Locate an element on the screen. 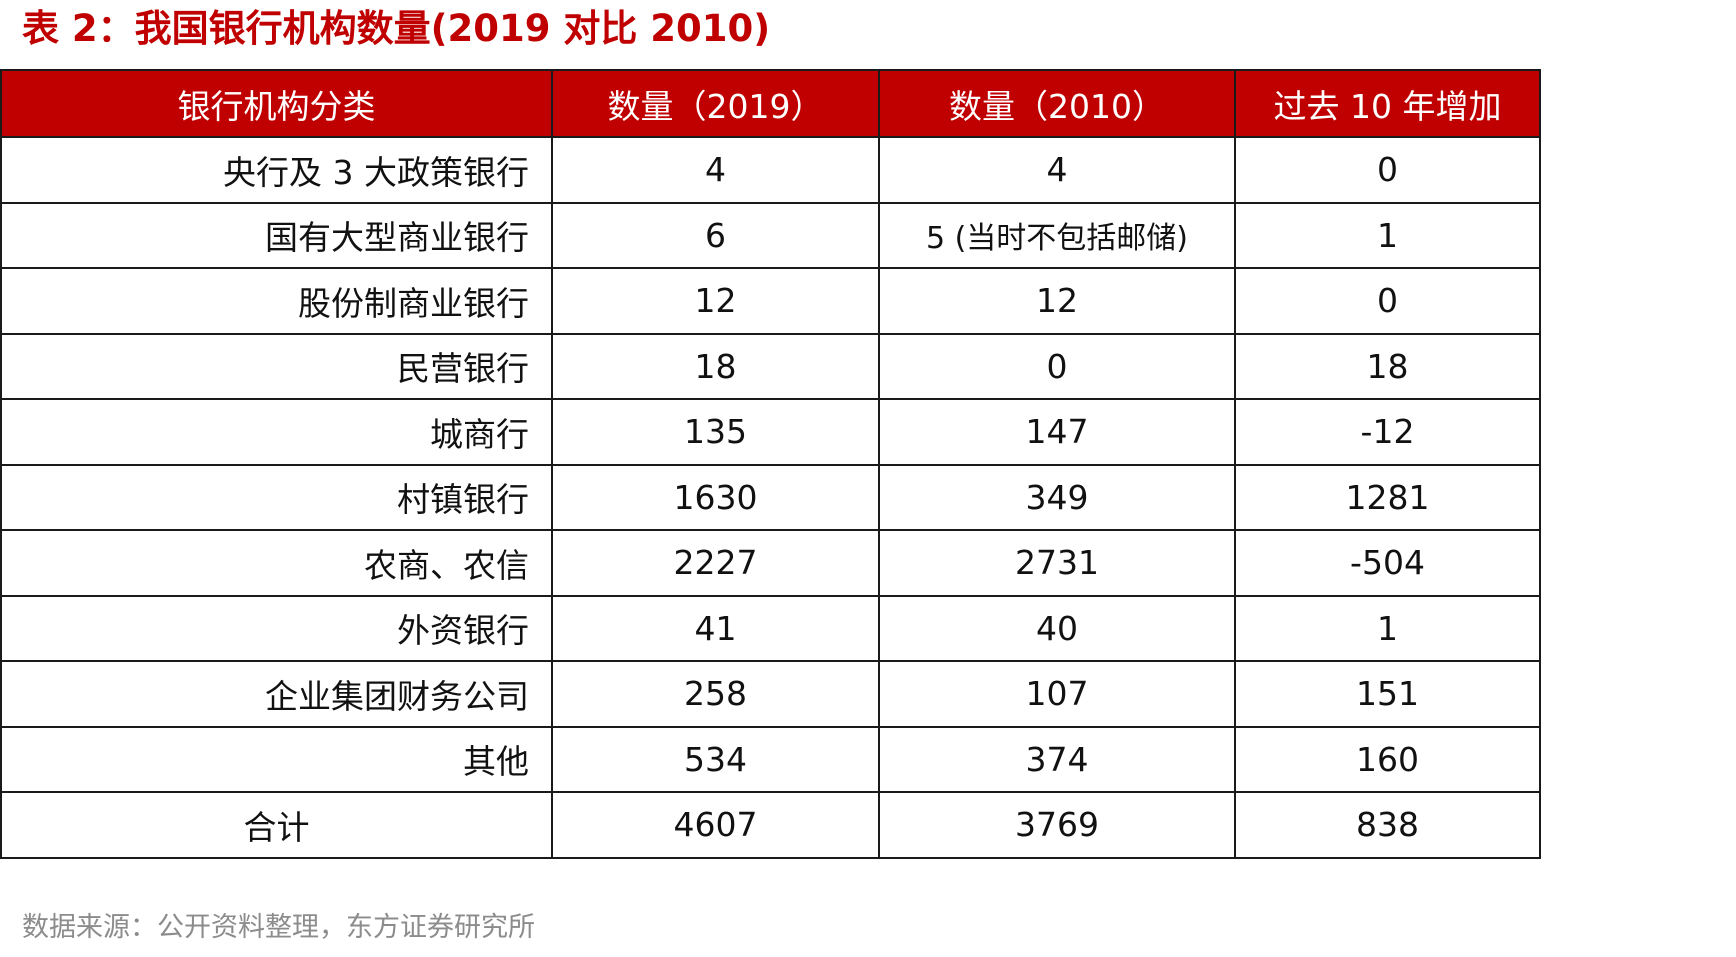 This screenshot has height=957, width=1736. row-category: 企业集团财务公司 is located at coordinates (276, 694).